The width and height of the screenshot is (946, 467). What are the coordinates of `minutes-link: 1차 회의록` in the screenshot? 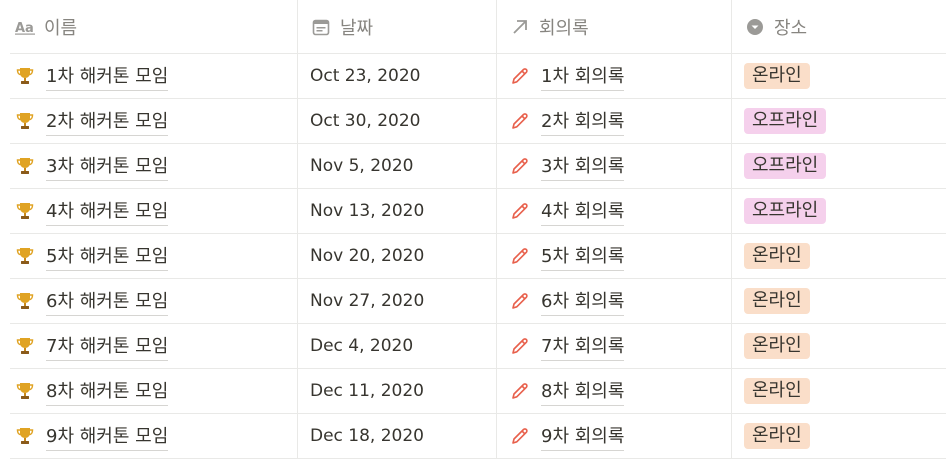 It's located at (583, 76).